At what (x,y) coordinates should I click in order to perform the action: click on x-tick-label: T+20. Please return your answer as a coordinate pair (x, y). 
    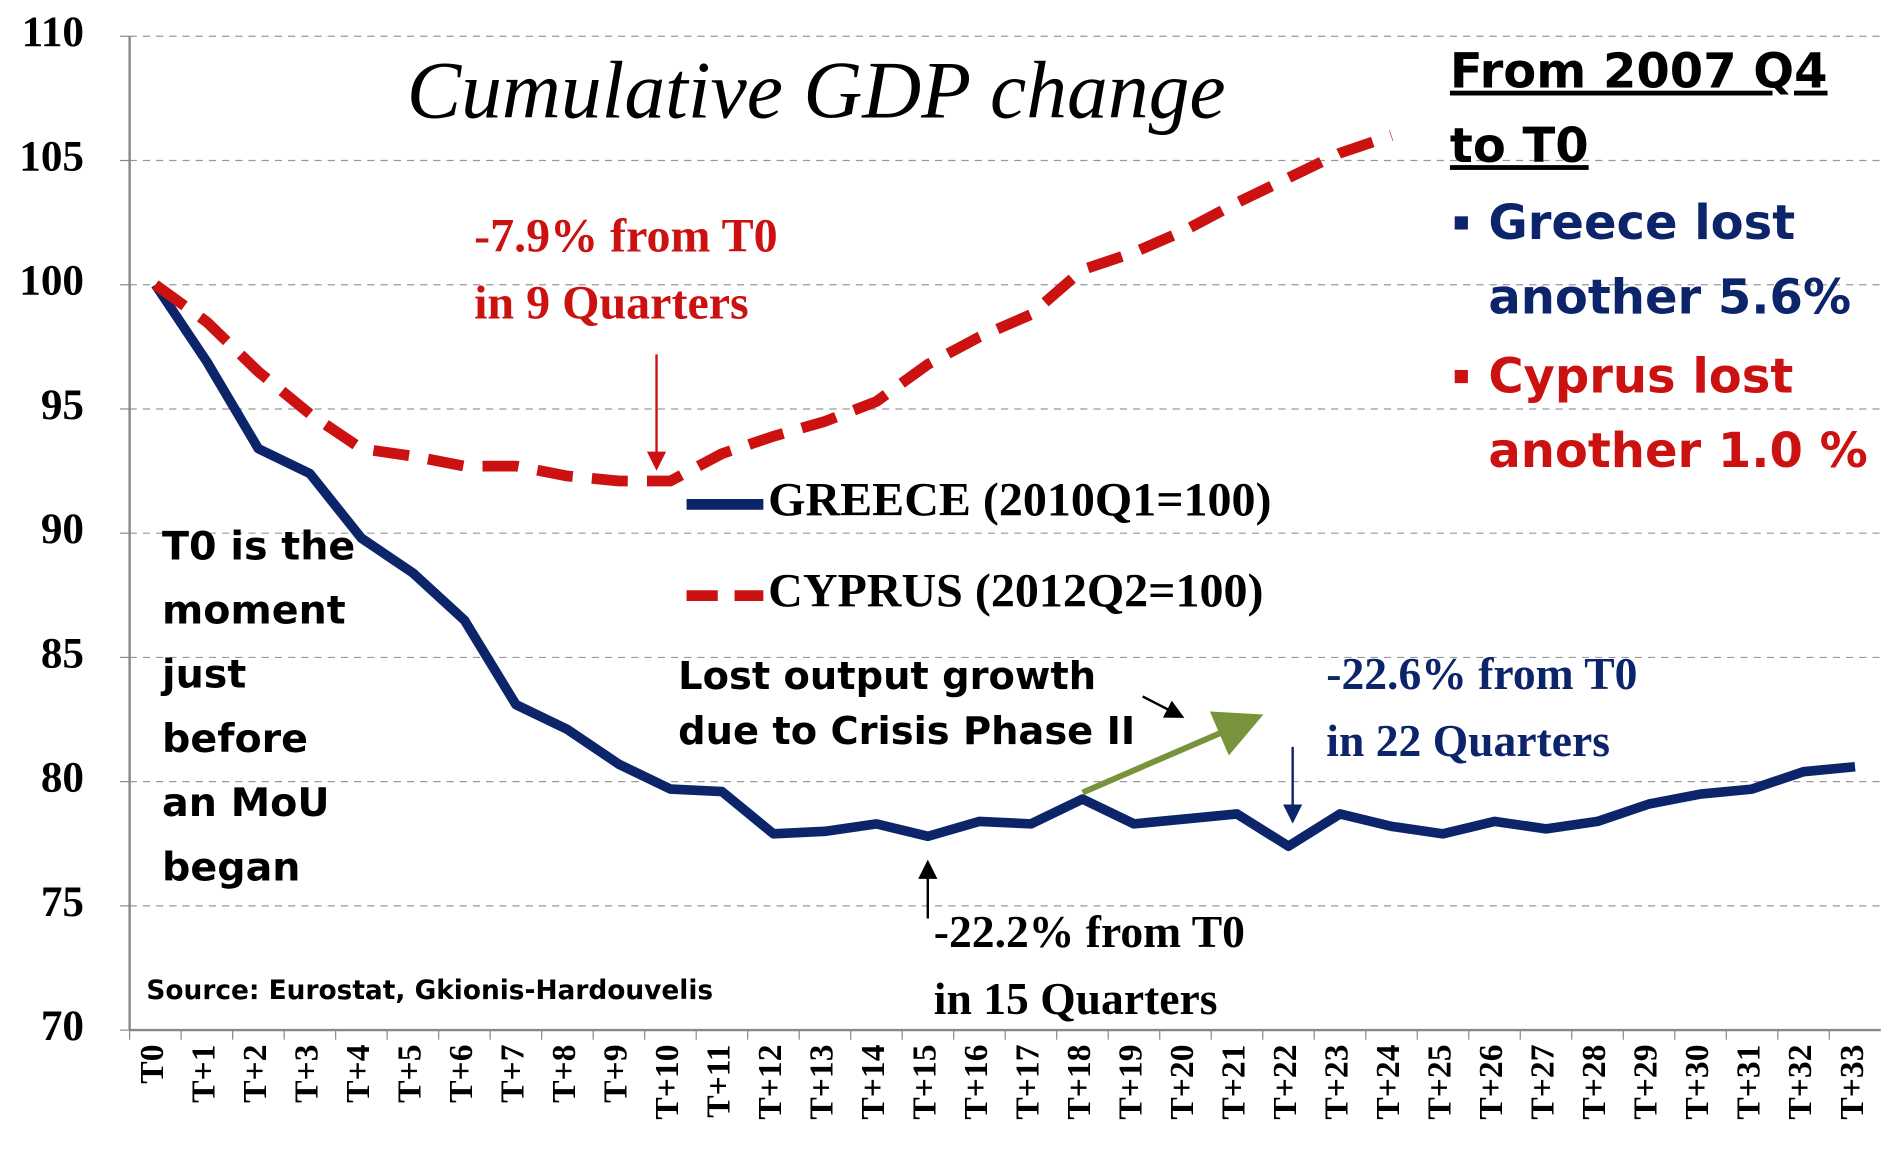
    Looking at the image, I should click on (1182, 1081).